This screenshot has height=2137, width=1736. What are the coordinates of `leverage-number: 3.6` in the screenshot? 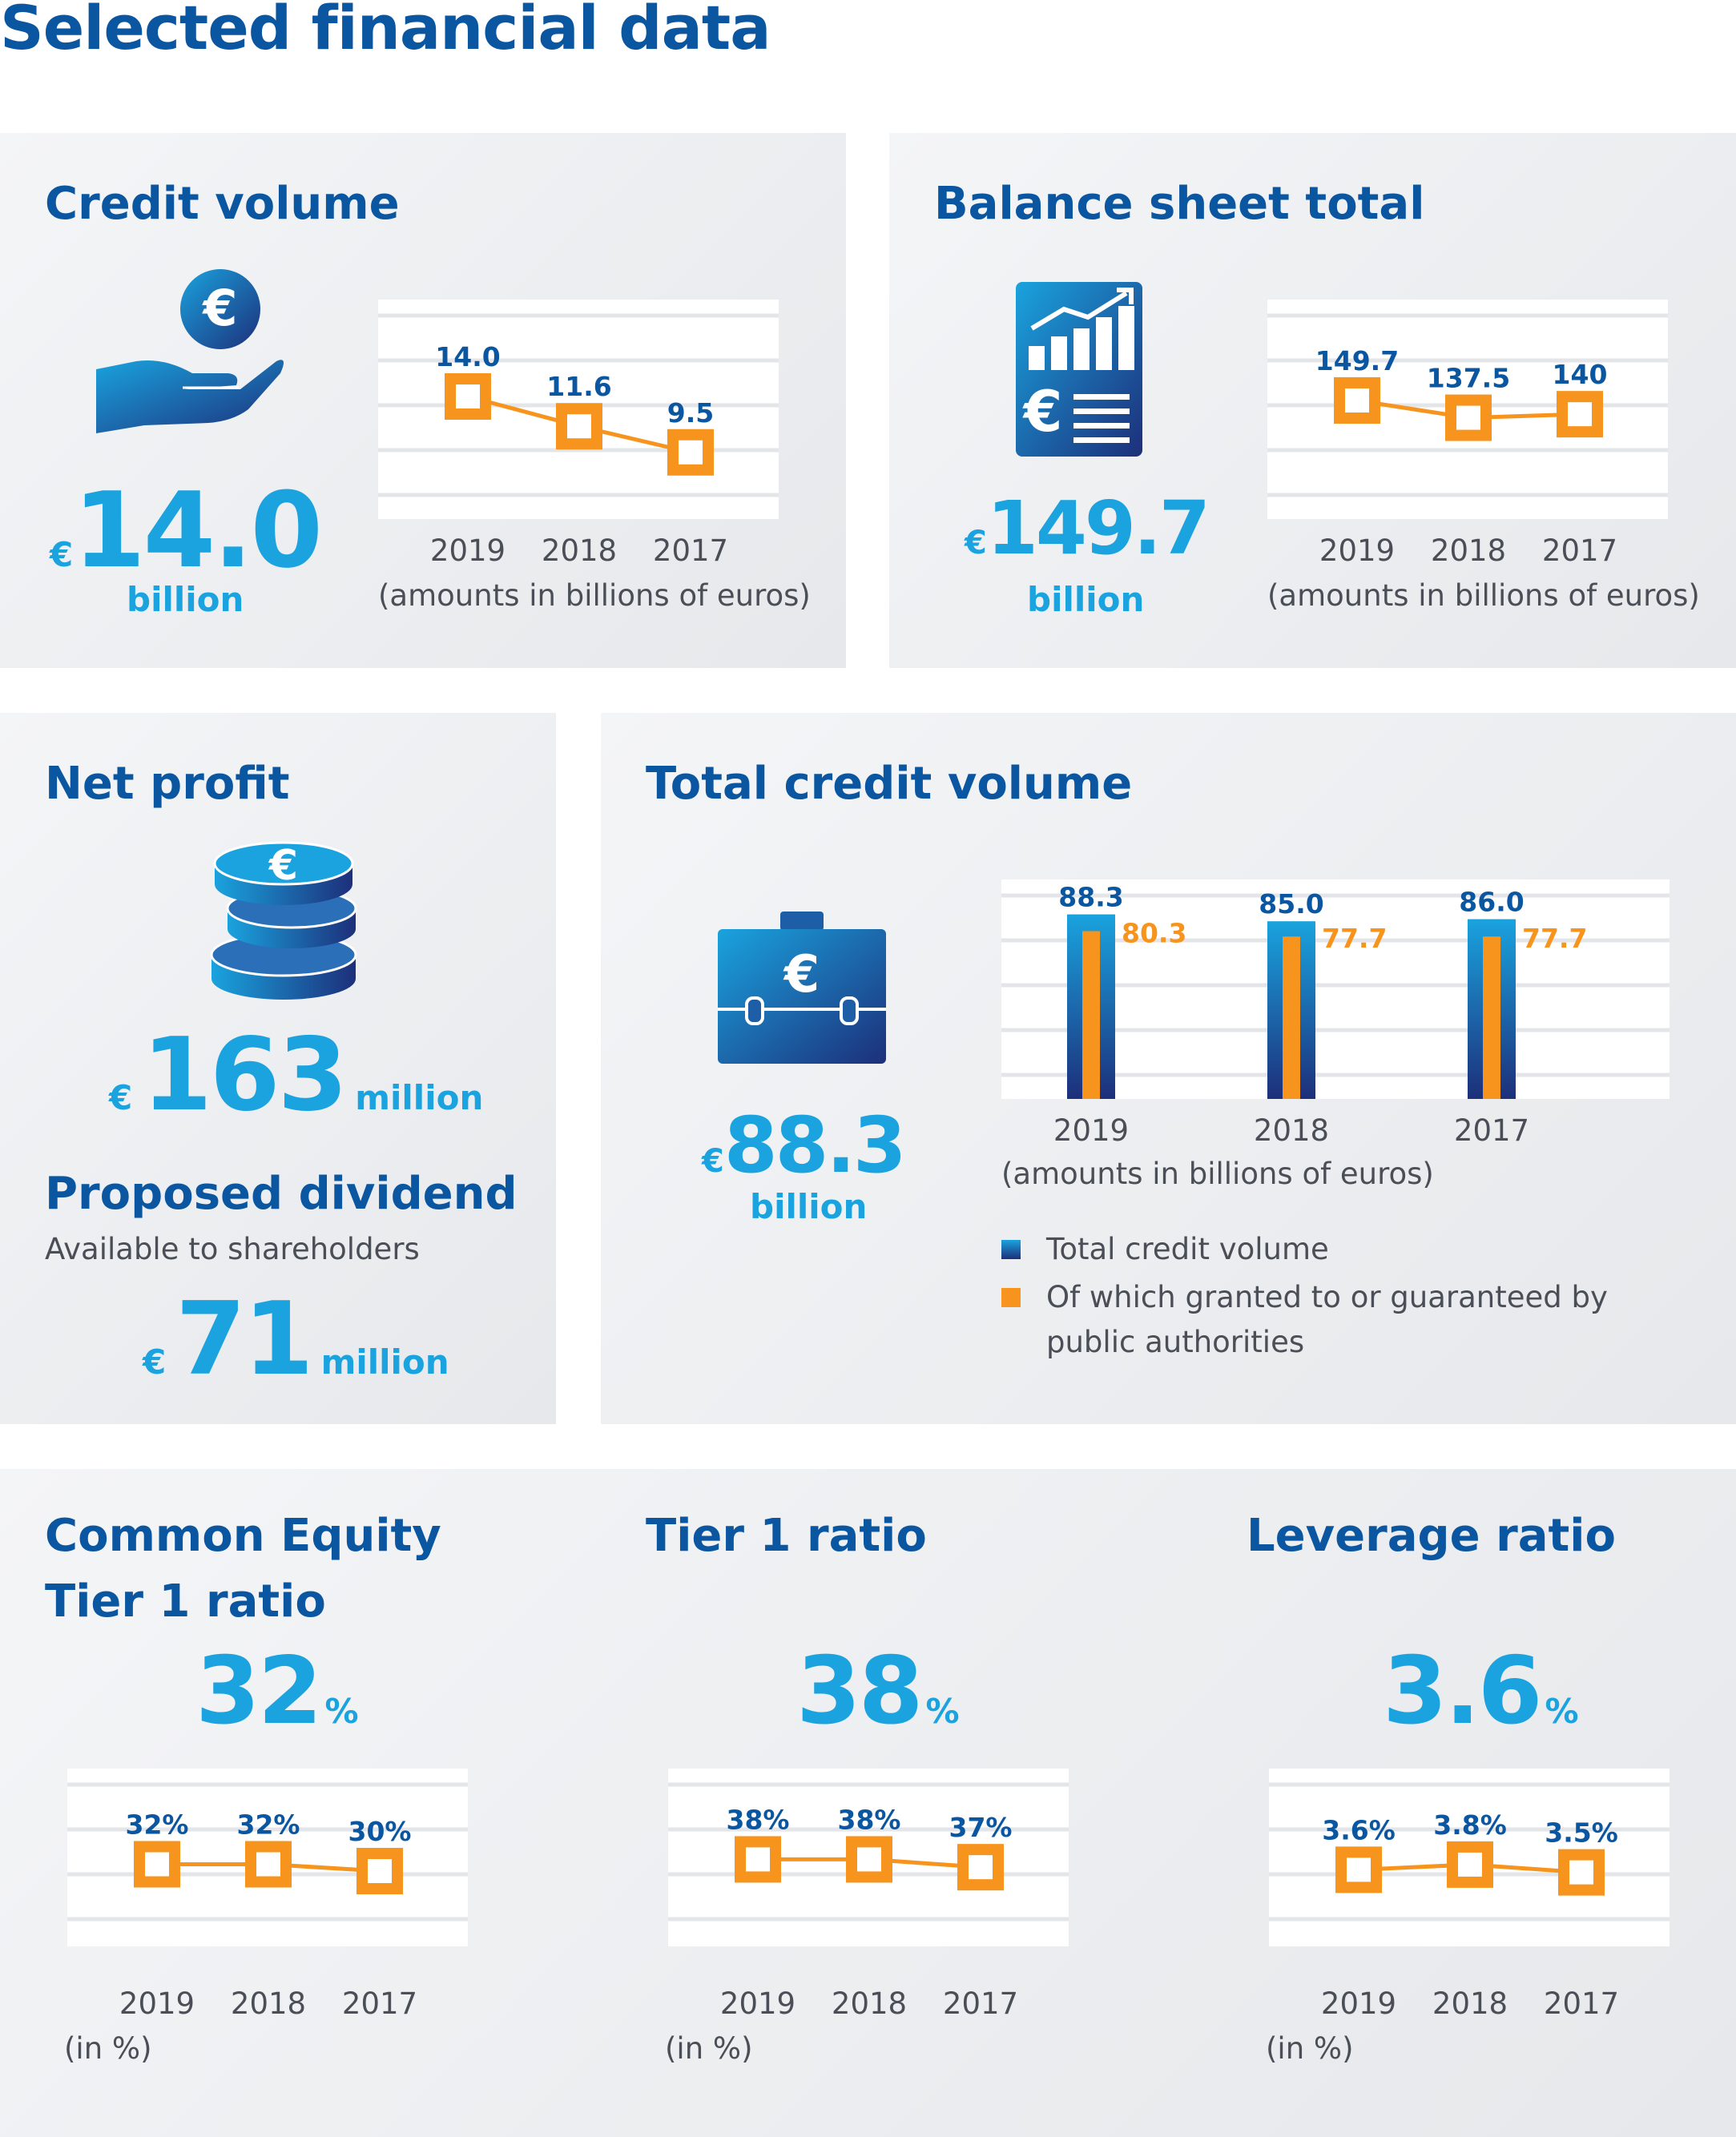 It's located at (1462, 1691).